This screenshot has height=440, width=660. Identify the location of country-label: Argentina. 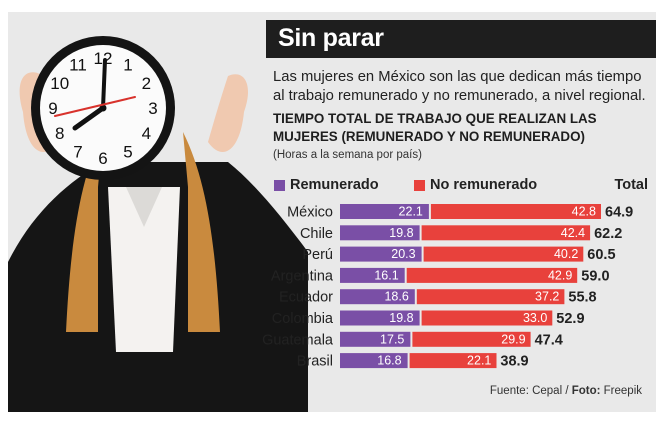
(302, 276).